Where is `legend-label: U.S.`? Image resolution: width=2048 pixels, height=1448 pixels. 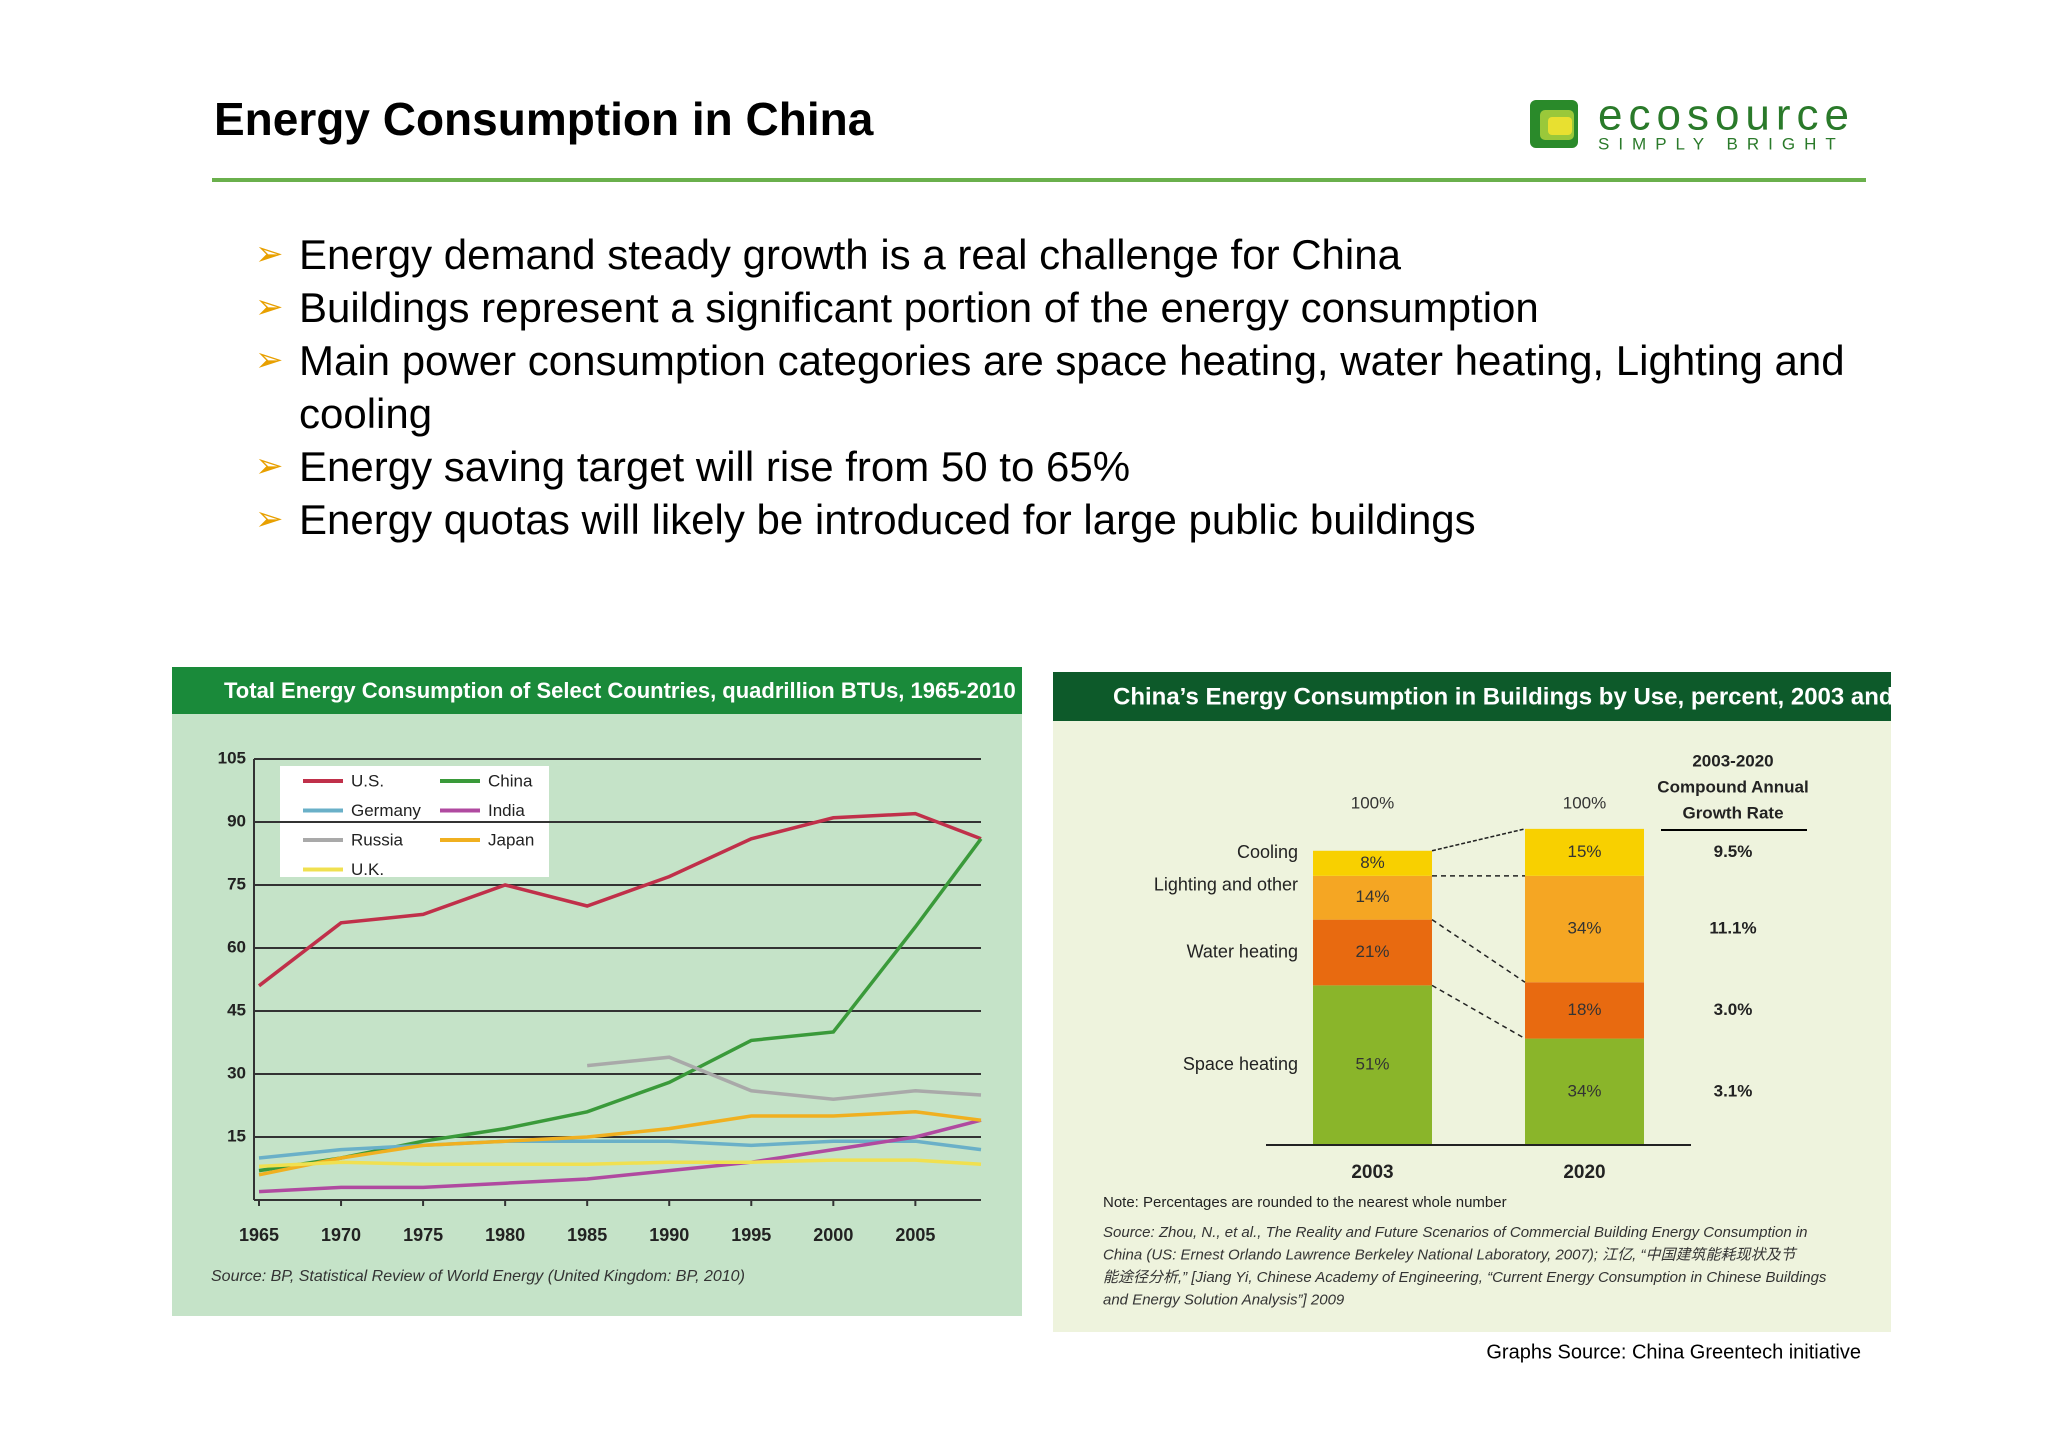
legend-label: U.S. is located at coordinates (367, 780).